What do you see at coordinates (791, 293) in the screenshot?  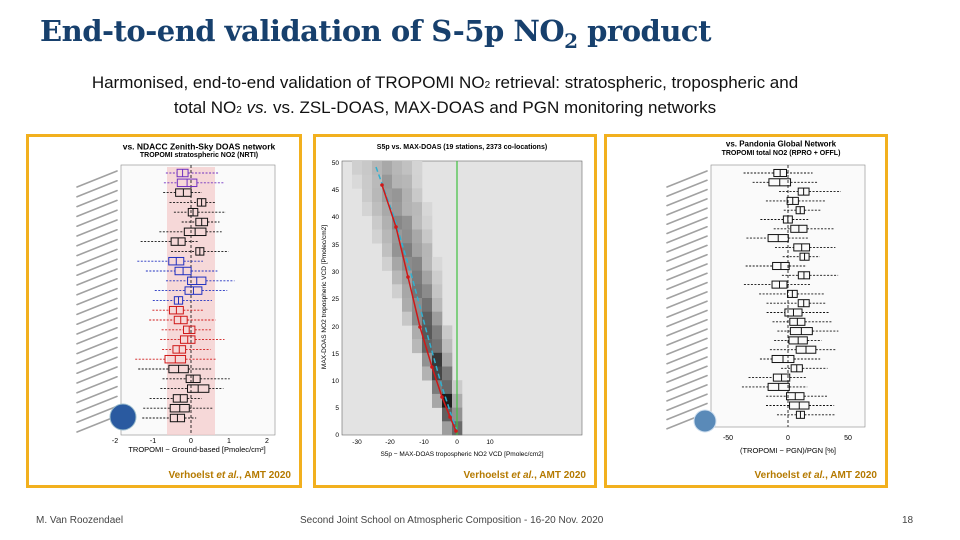 I see `box-series` at bounding box center [791, 293].